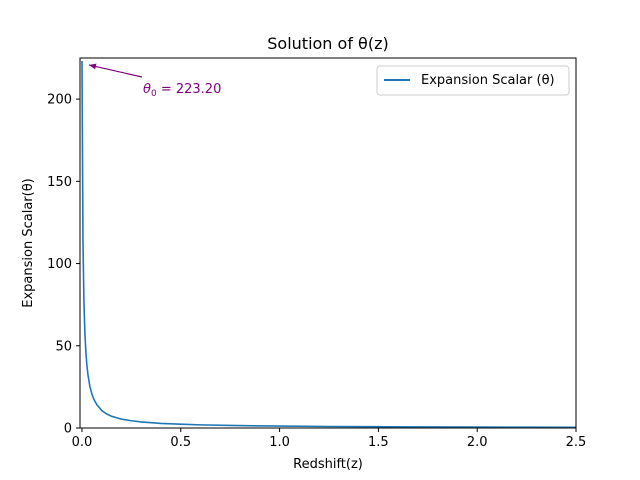 The image size is (640, 480). What do you see at coordinates (180, 442) in the screenshot?
I see `x-tick-label: 0.5` at bounding box center [180, 442].